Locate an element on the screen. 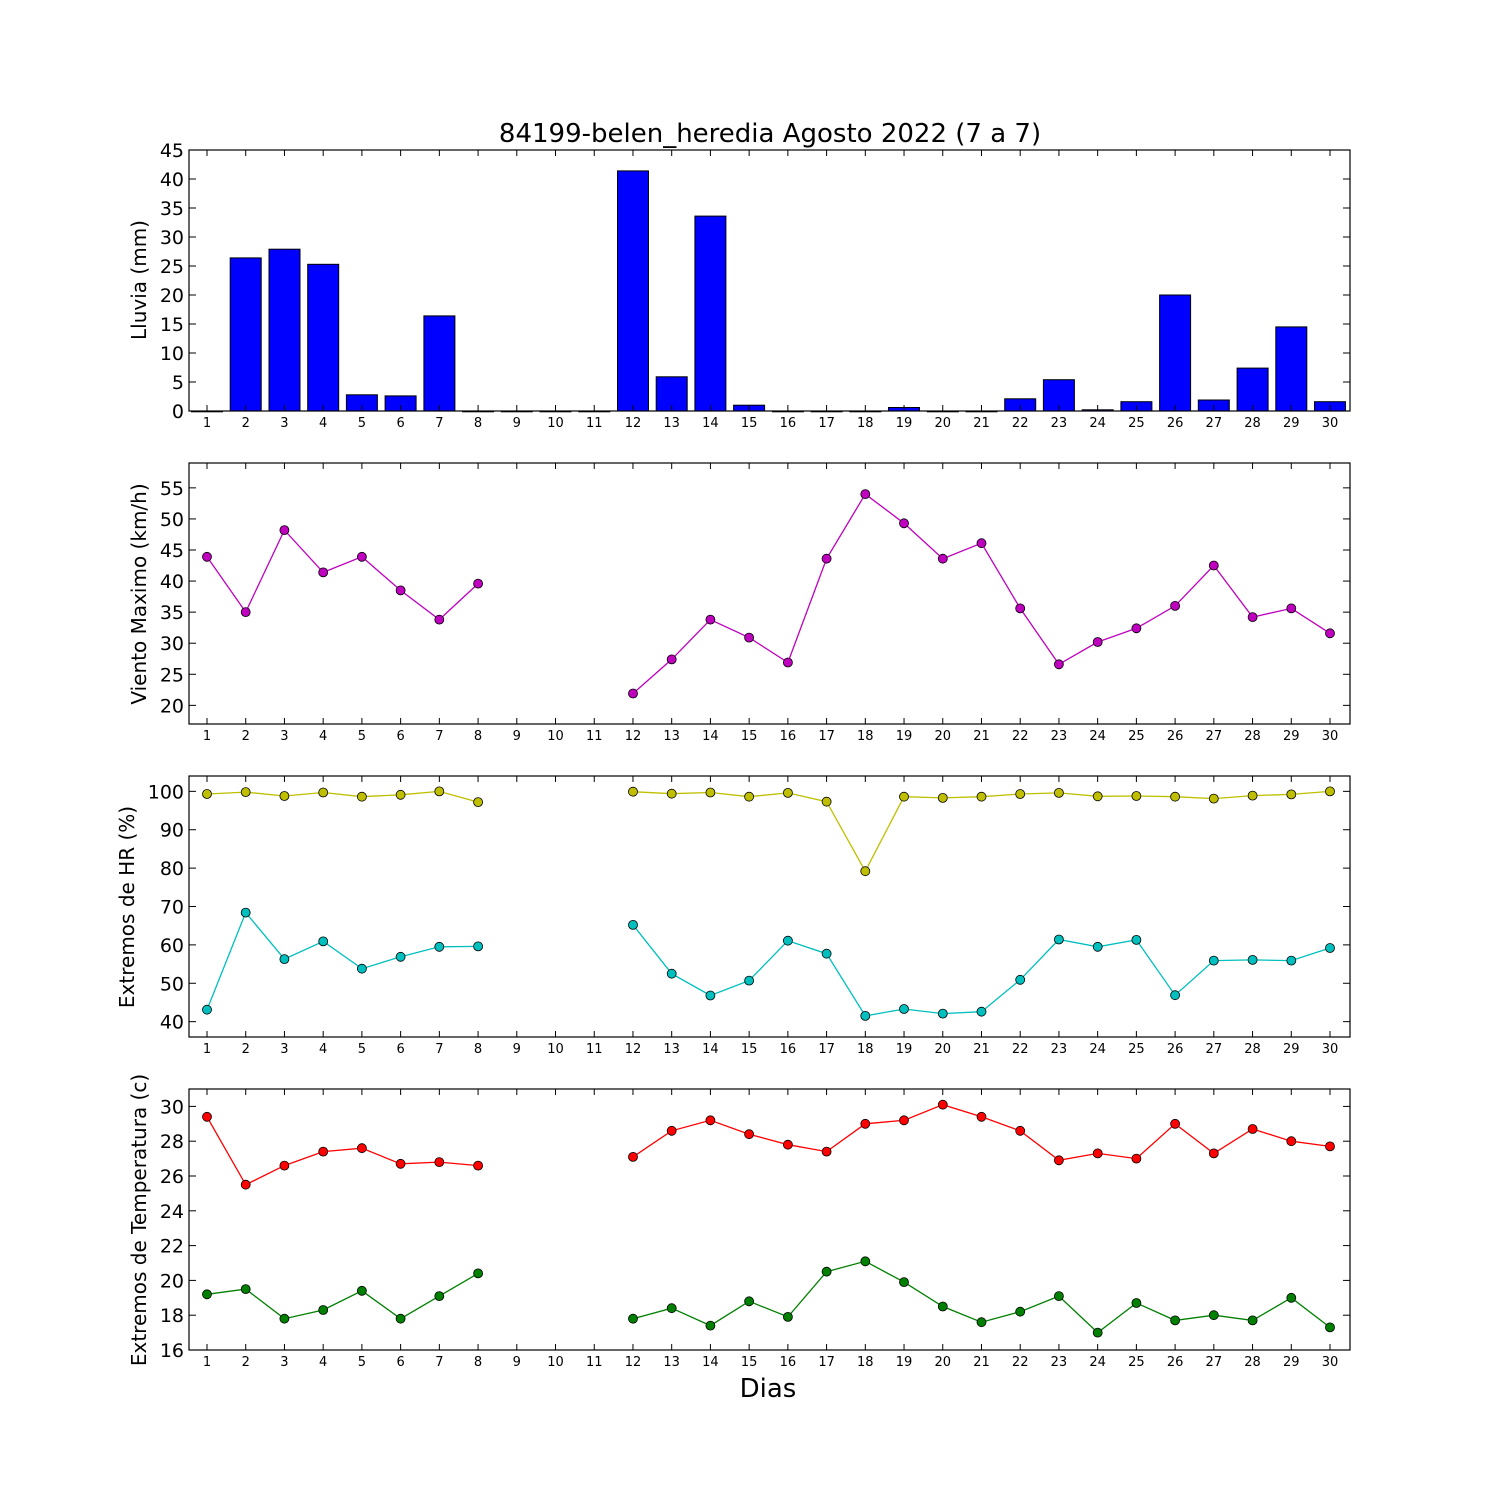 This screenshot has width=1500, height=1500. wind-series-0-line is located at coordinates (981, 593).